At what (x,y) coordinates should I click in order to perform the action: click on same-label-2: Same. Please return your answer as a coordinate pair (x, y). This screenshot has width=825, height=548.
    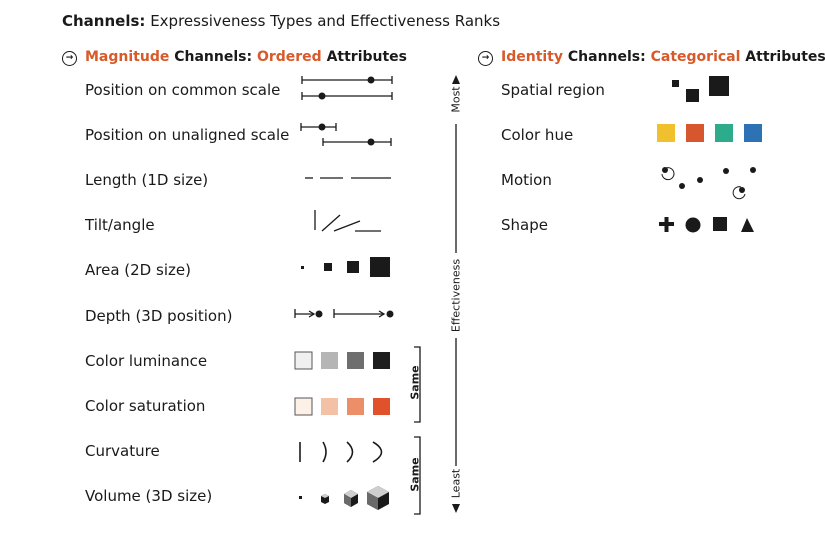
    Looking at the image, I should click on (415, 474).